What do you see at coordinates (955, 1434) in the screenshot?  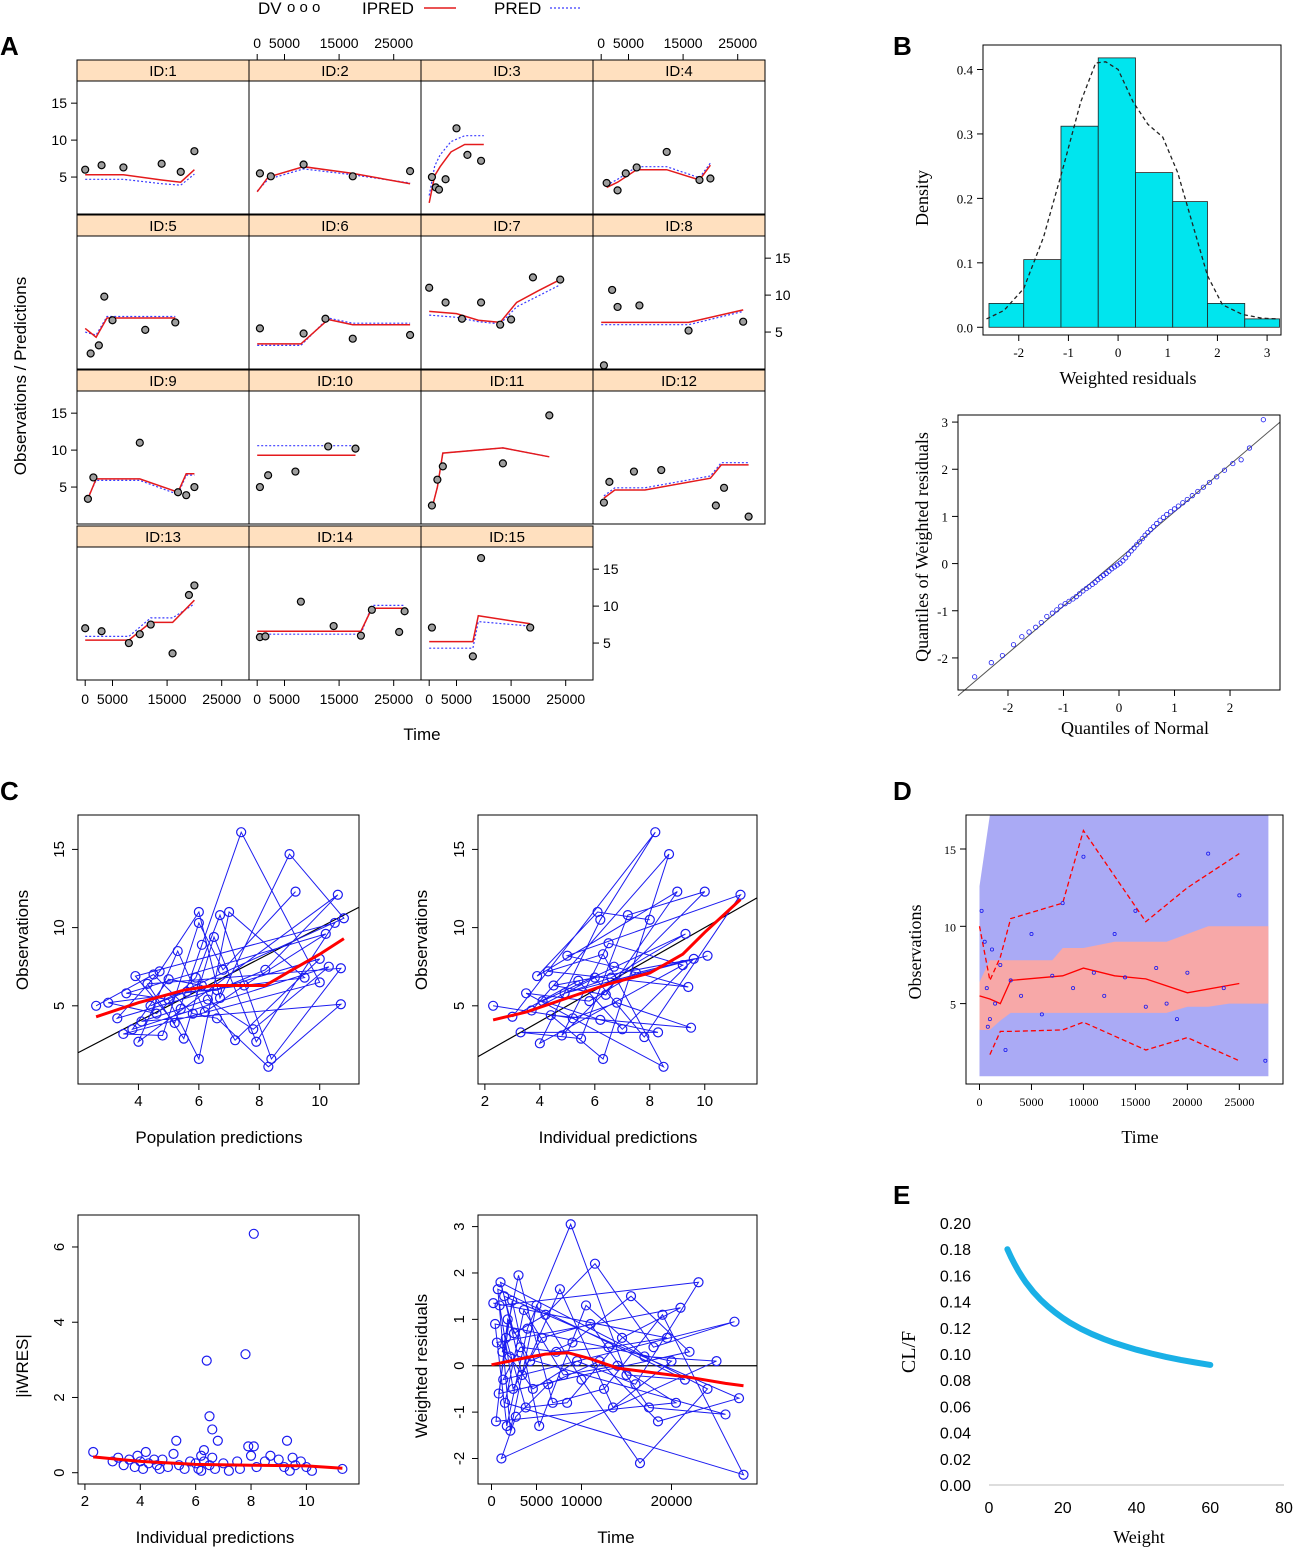 I see `e-ytick-label: 0.04` at bounding box center [955, 1434].